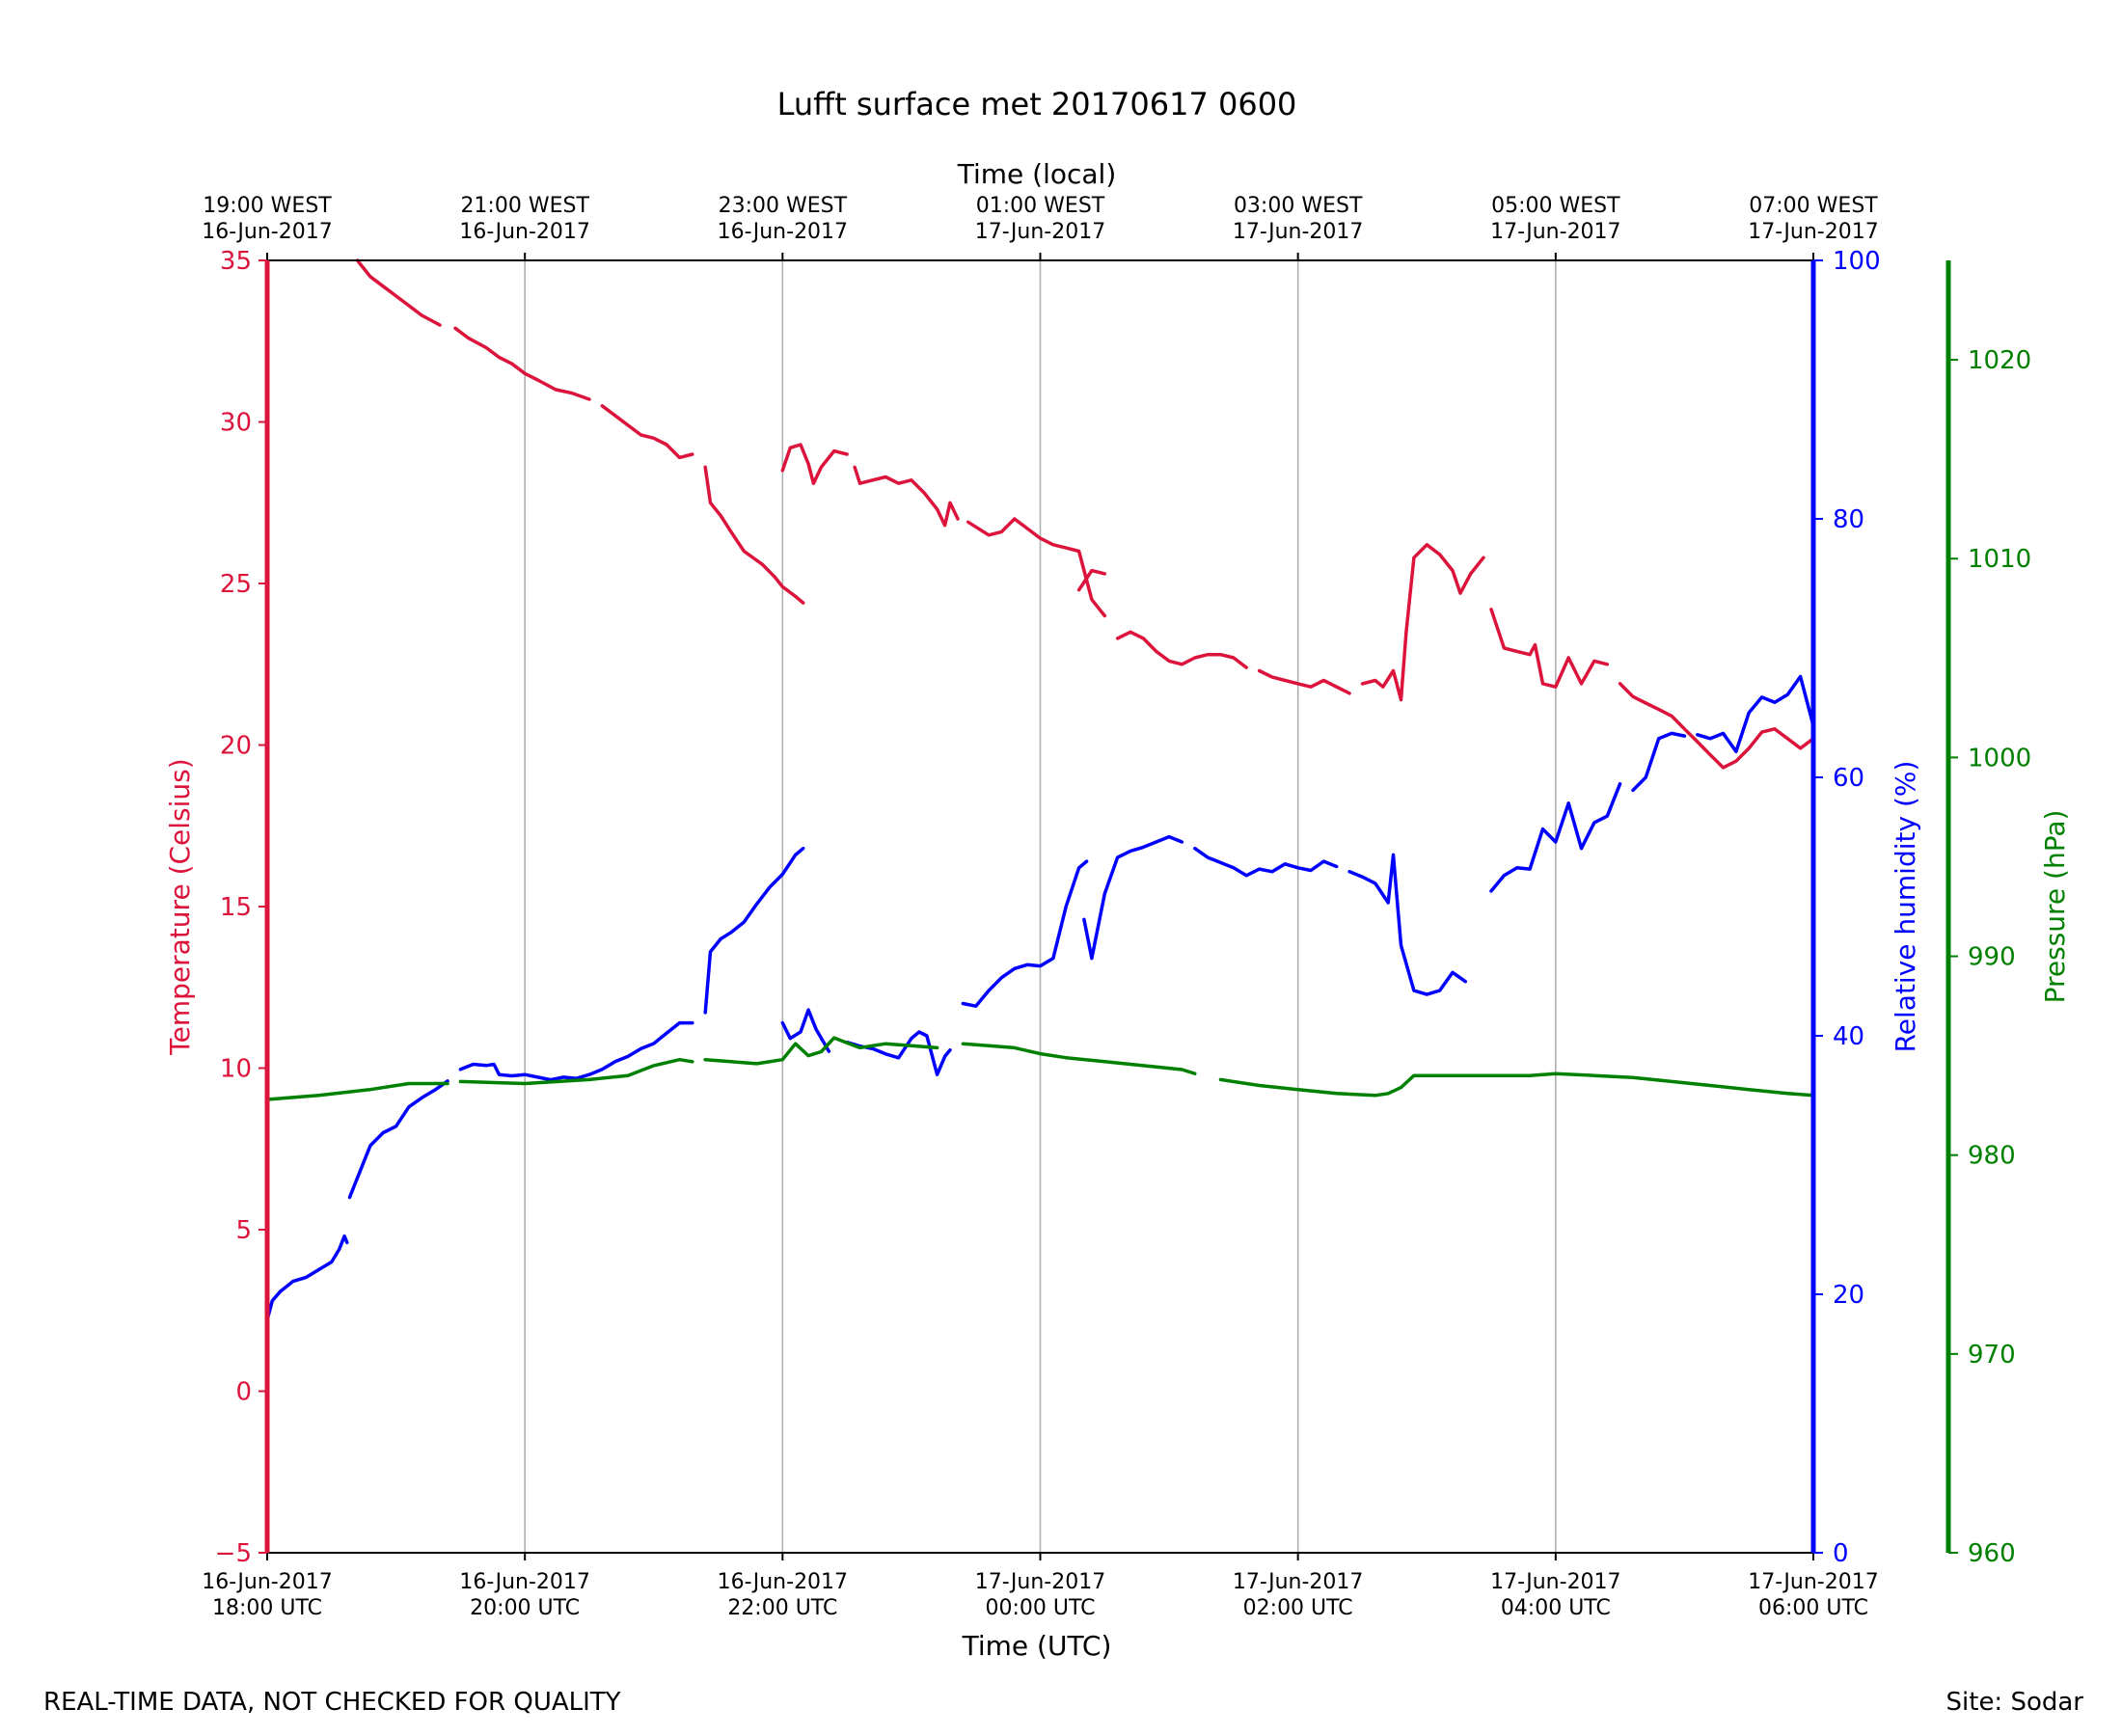 This screenshot has height=1736, width=2122. I want to click on chart-title: Lufft surface met 20170617 0600, so click(1037, 104).